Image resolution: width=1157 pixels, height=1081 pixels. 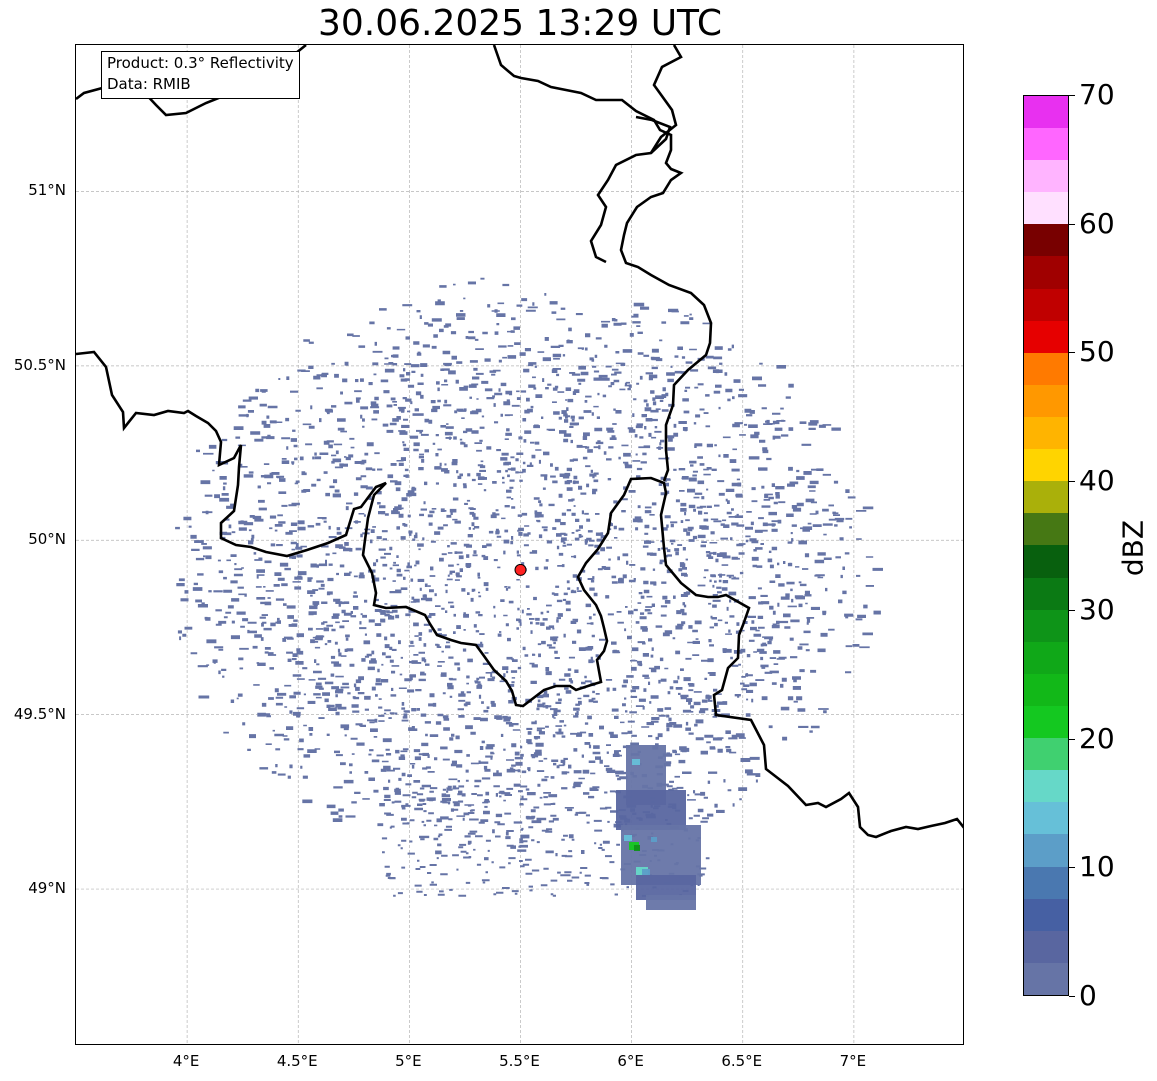 I want to click on border-netherlands-east, so click(x=666, y=99).